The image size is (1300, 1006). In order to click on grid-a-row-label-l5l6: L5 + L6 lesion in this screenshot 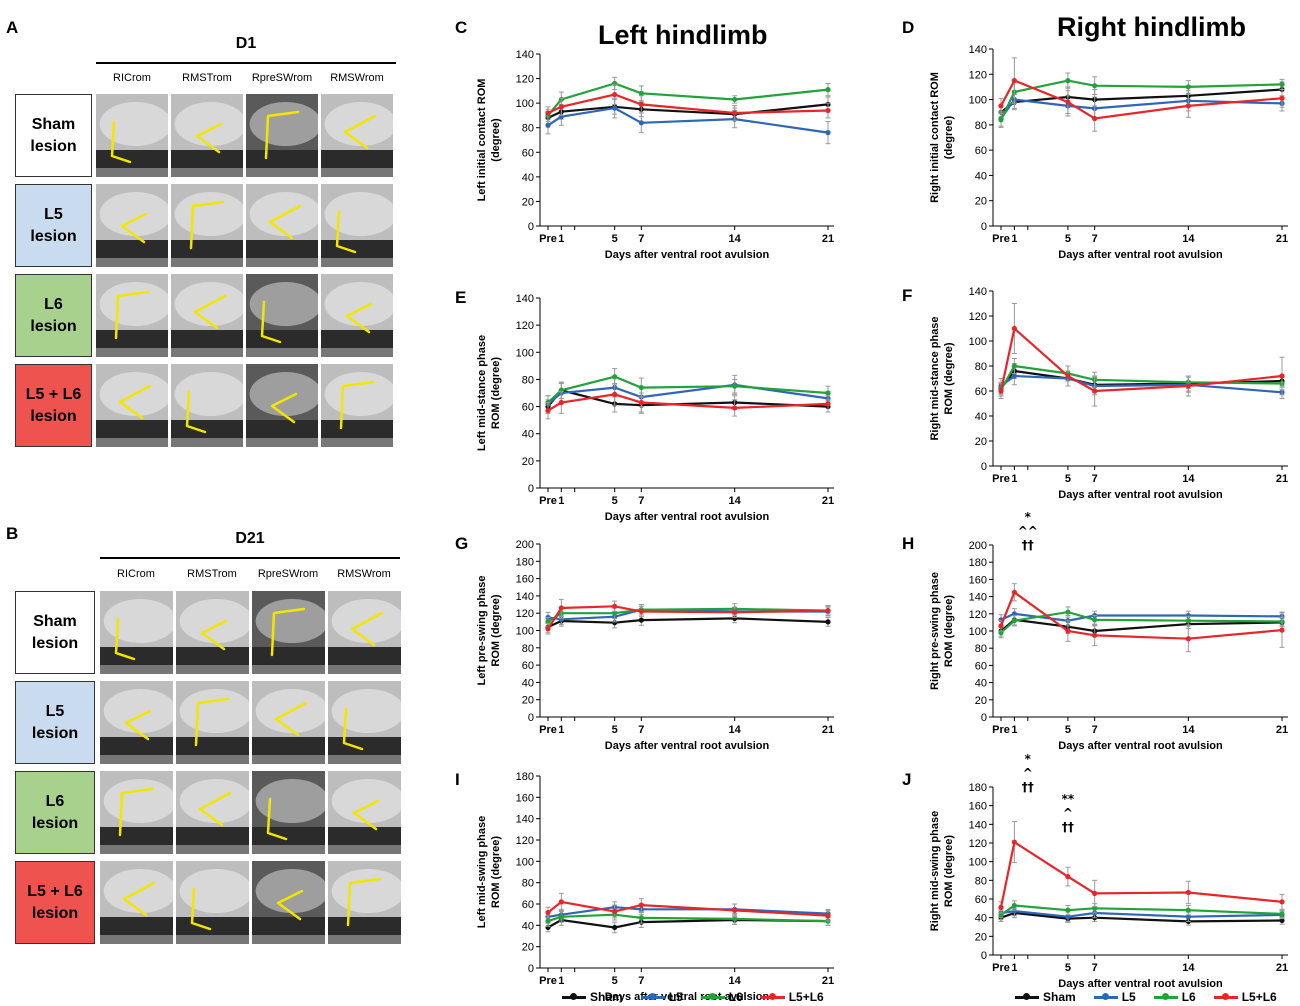, I will do `click(53, 405)`.